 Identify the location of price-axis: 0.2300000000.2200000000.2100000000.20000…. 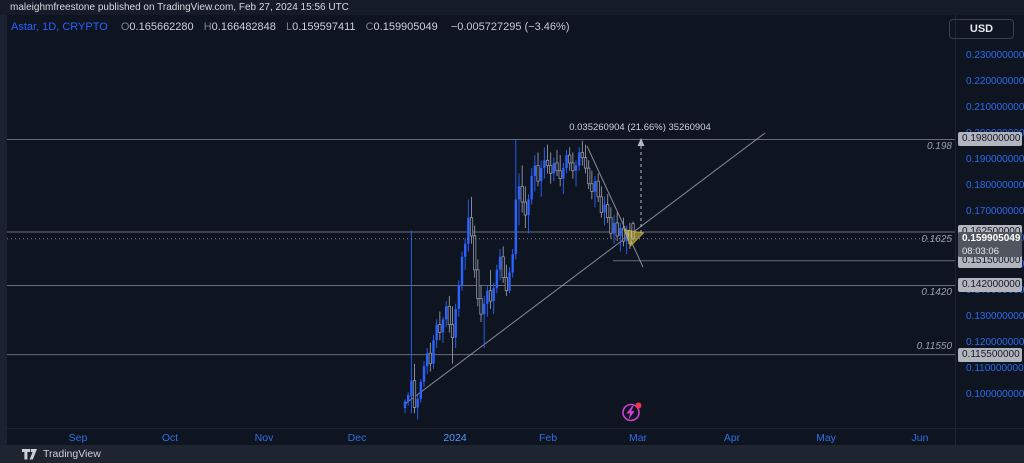
(990, 222).